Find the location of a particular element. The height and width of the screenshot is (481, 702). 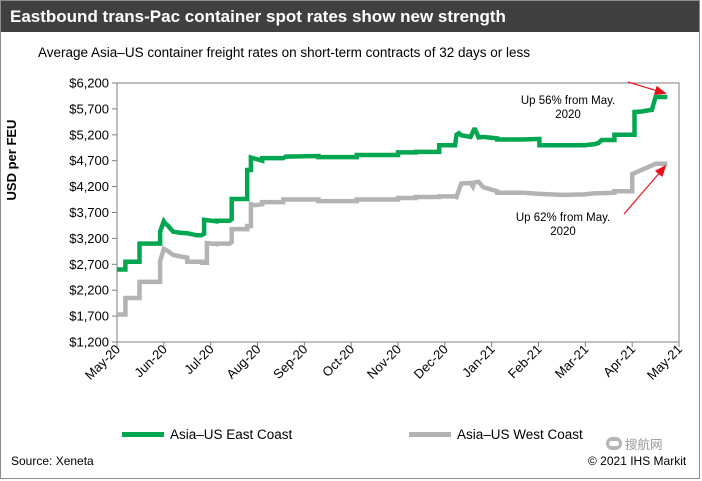

y-tick-label: $3,200 is located at coordinates (89, 238).